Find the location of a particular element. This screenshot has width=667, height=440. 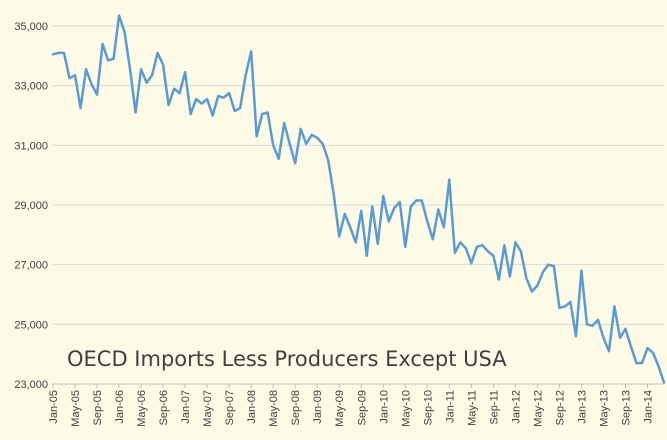

x-tick-label: Sep-08 is located at coordinates (296, 407).